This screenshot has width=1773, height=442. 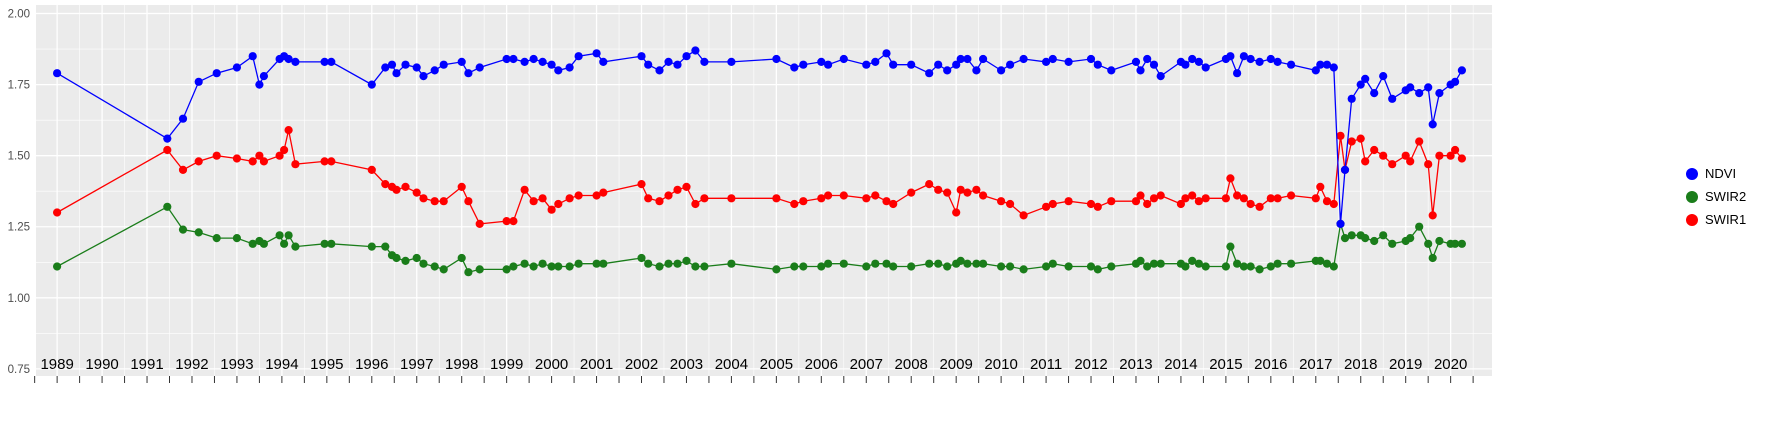 I want to click on x-axis-tick-label: 2015, so click(x=1225, y=364).